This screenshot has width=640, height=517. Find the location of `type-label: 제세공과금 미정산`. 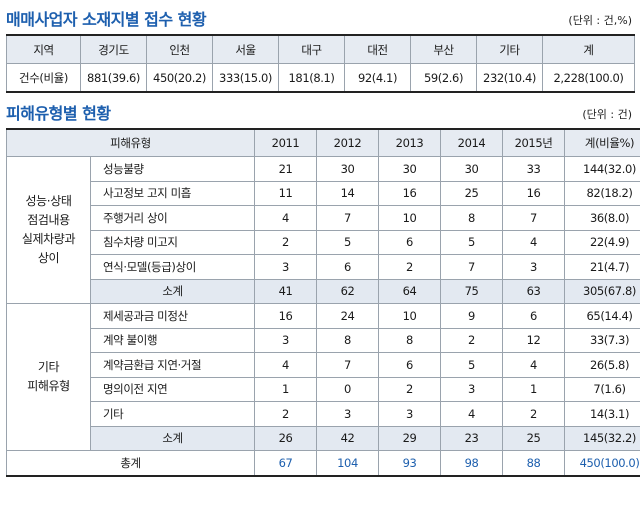

type-label: 제세공과금 미정산 is located at coordinates (172, 316).